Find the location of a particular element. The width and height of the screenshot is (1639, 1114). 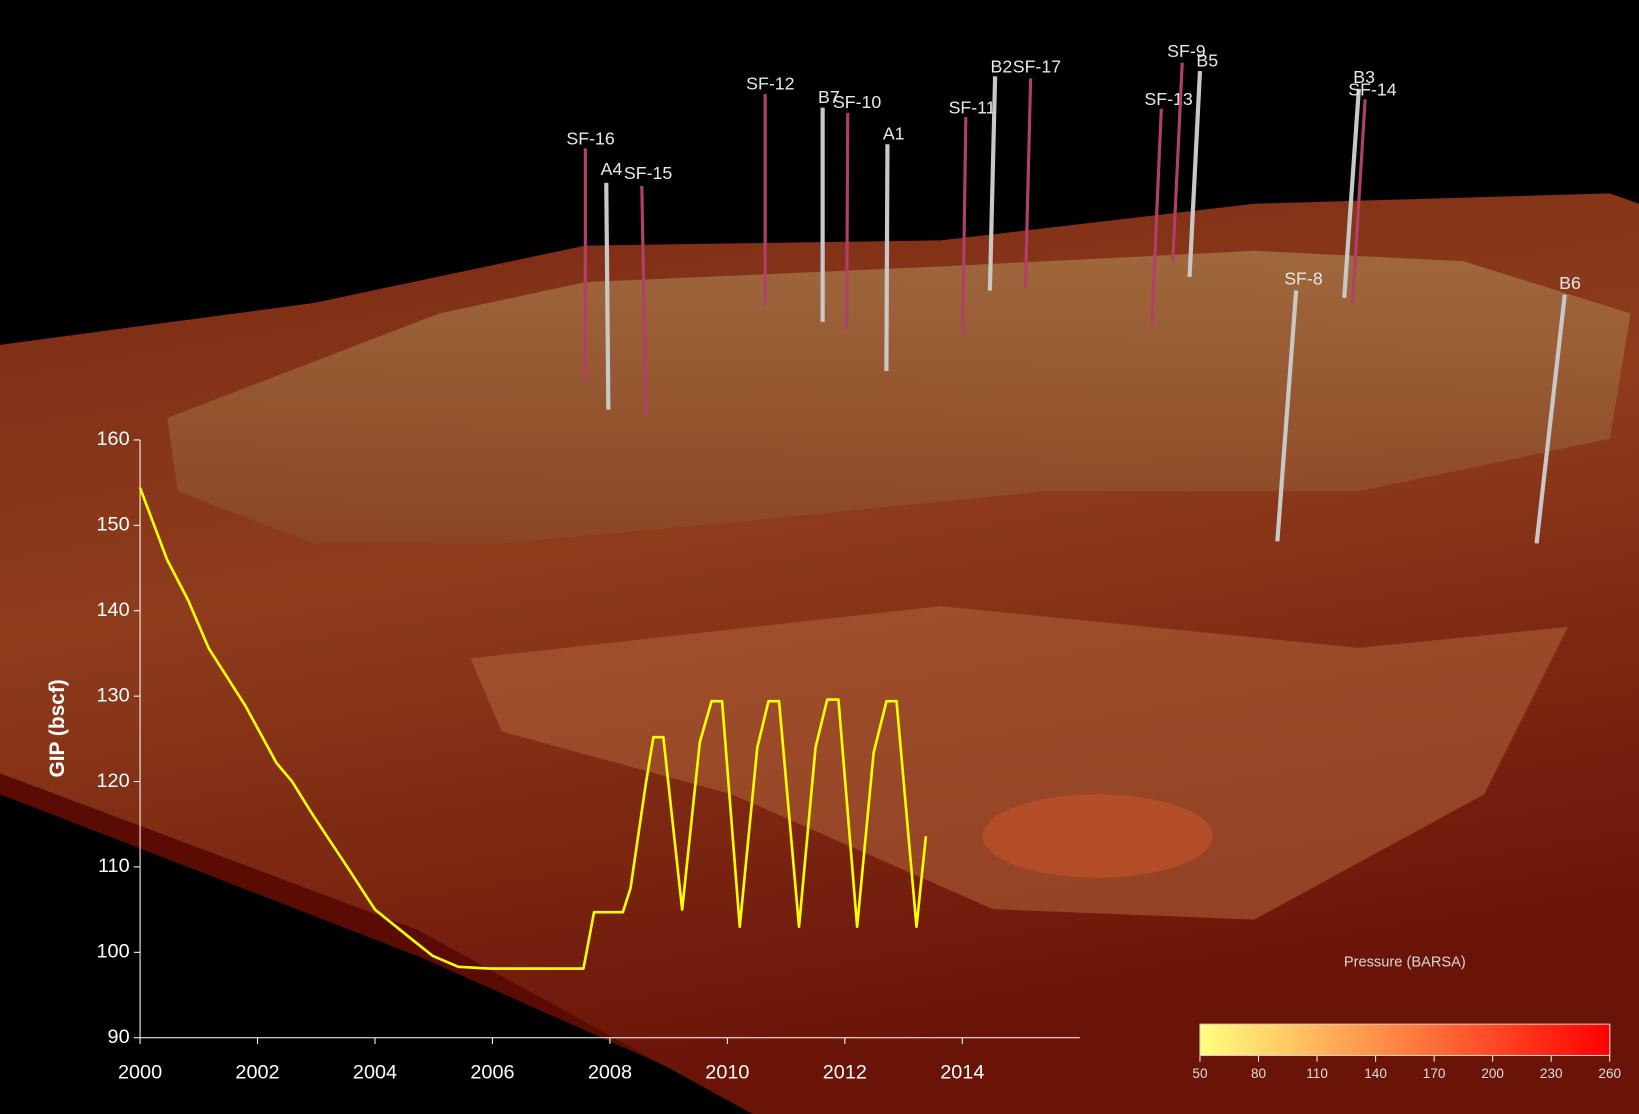

colorbar-tick-label: 80 is located at coordinates (1259, 1073).